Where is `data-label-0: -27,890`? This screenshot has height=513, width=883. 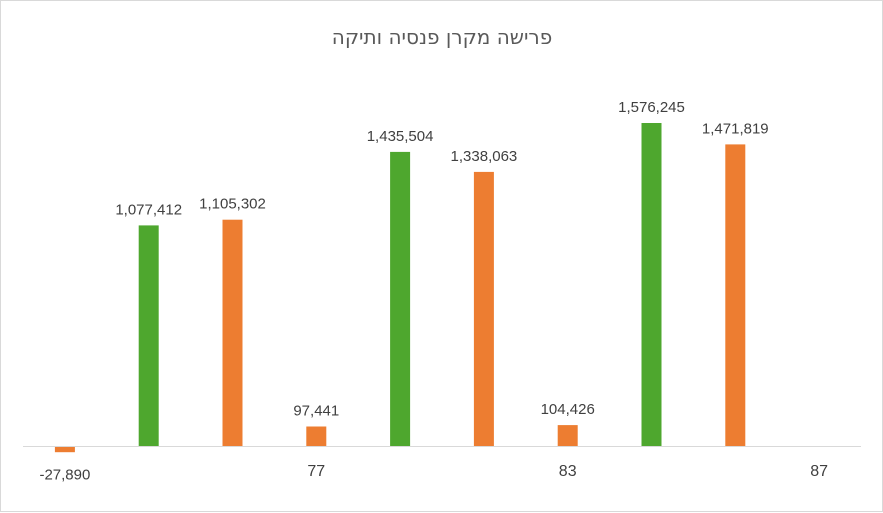
data-label-0: -27,890 is located at coordinates (64, 475).